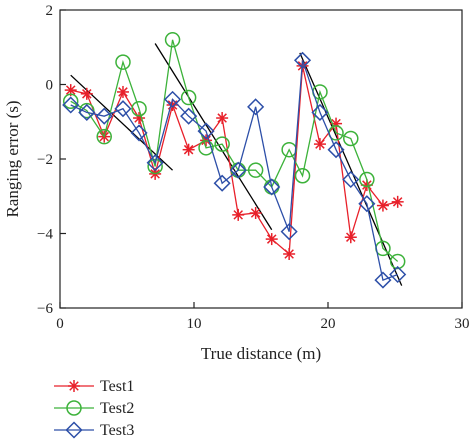 The image size is (474, 440). I want to click on legend-marker-test3, so click(74, 430).